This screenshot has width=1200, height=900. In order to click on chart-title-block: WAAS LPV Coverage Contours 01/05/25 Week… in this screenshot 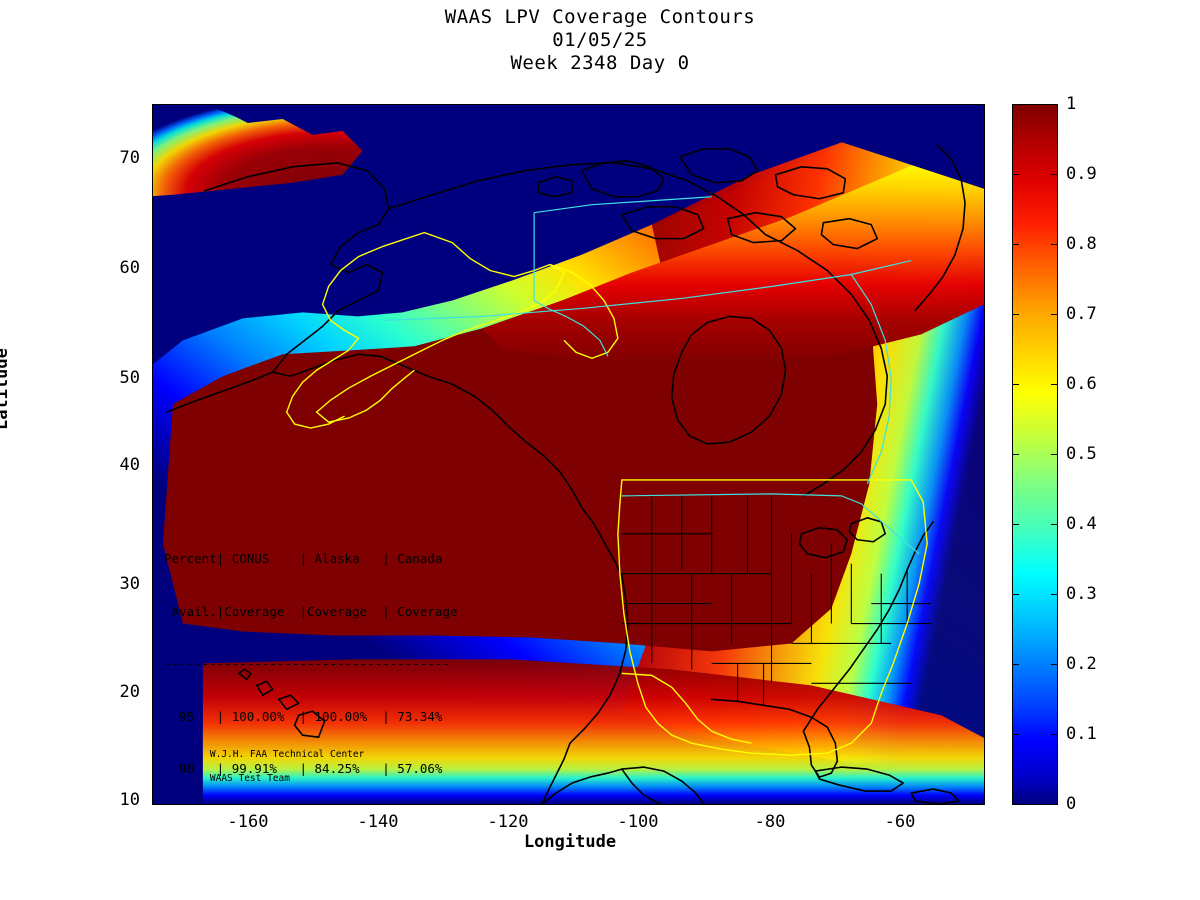, I will do `click(600, 40)`.